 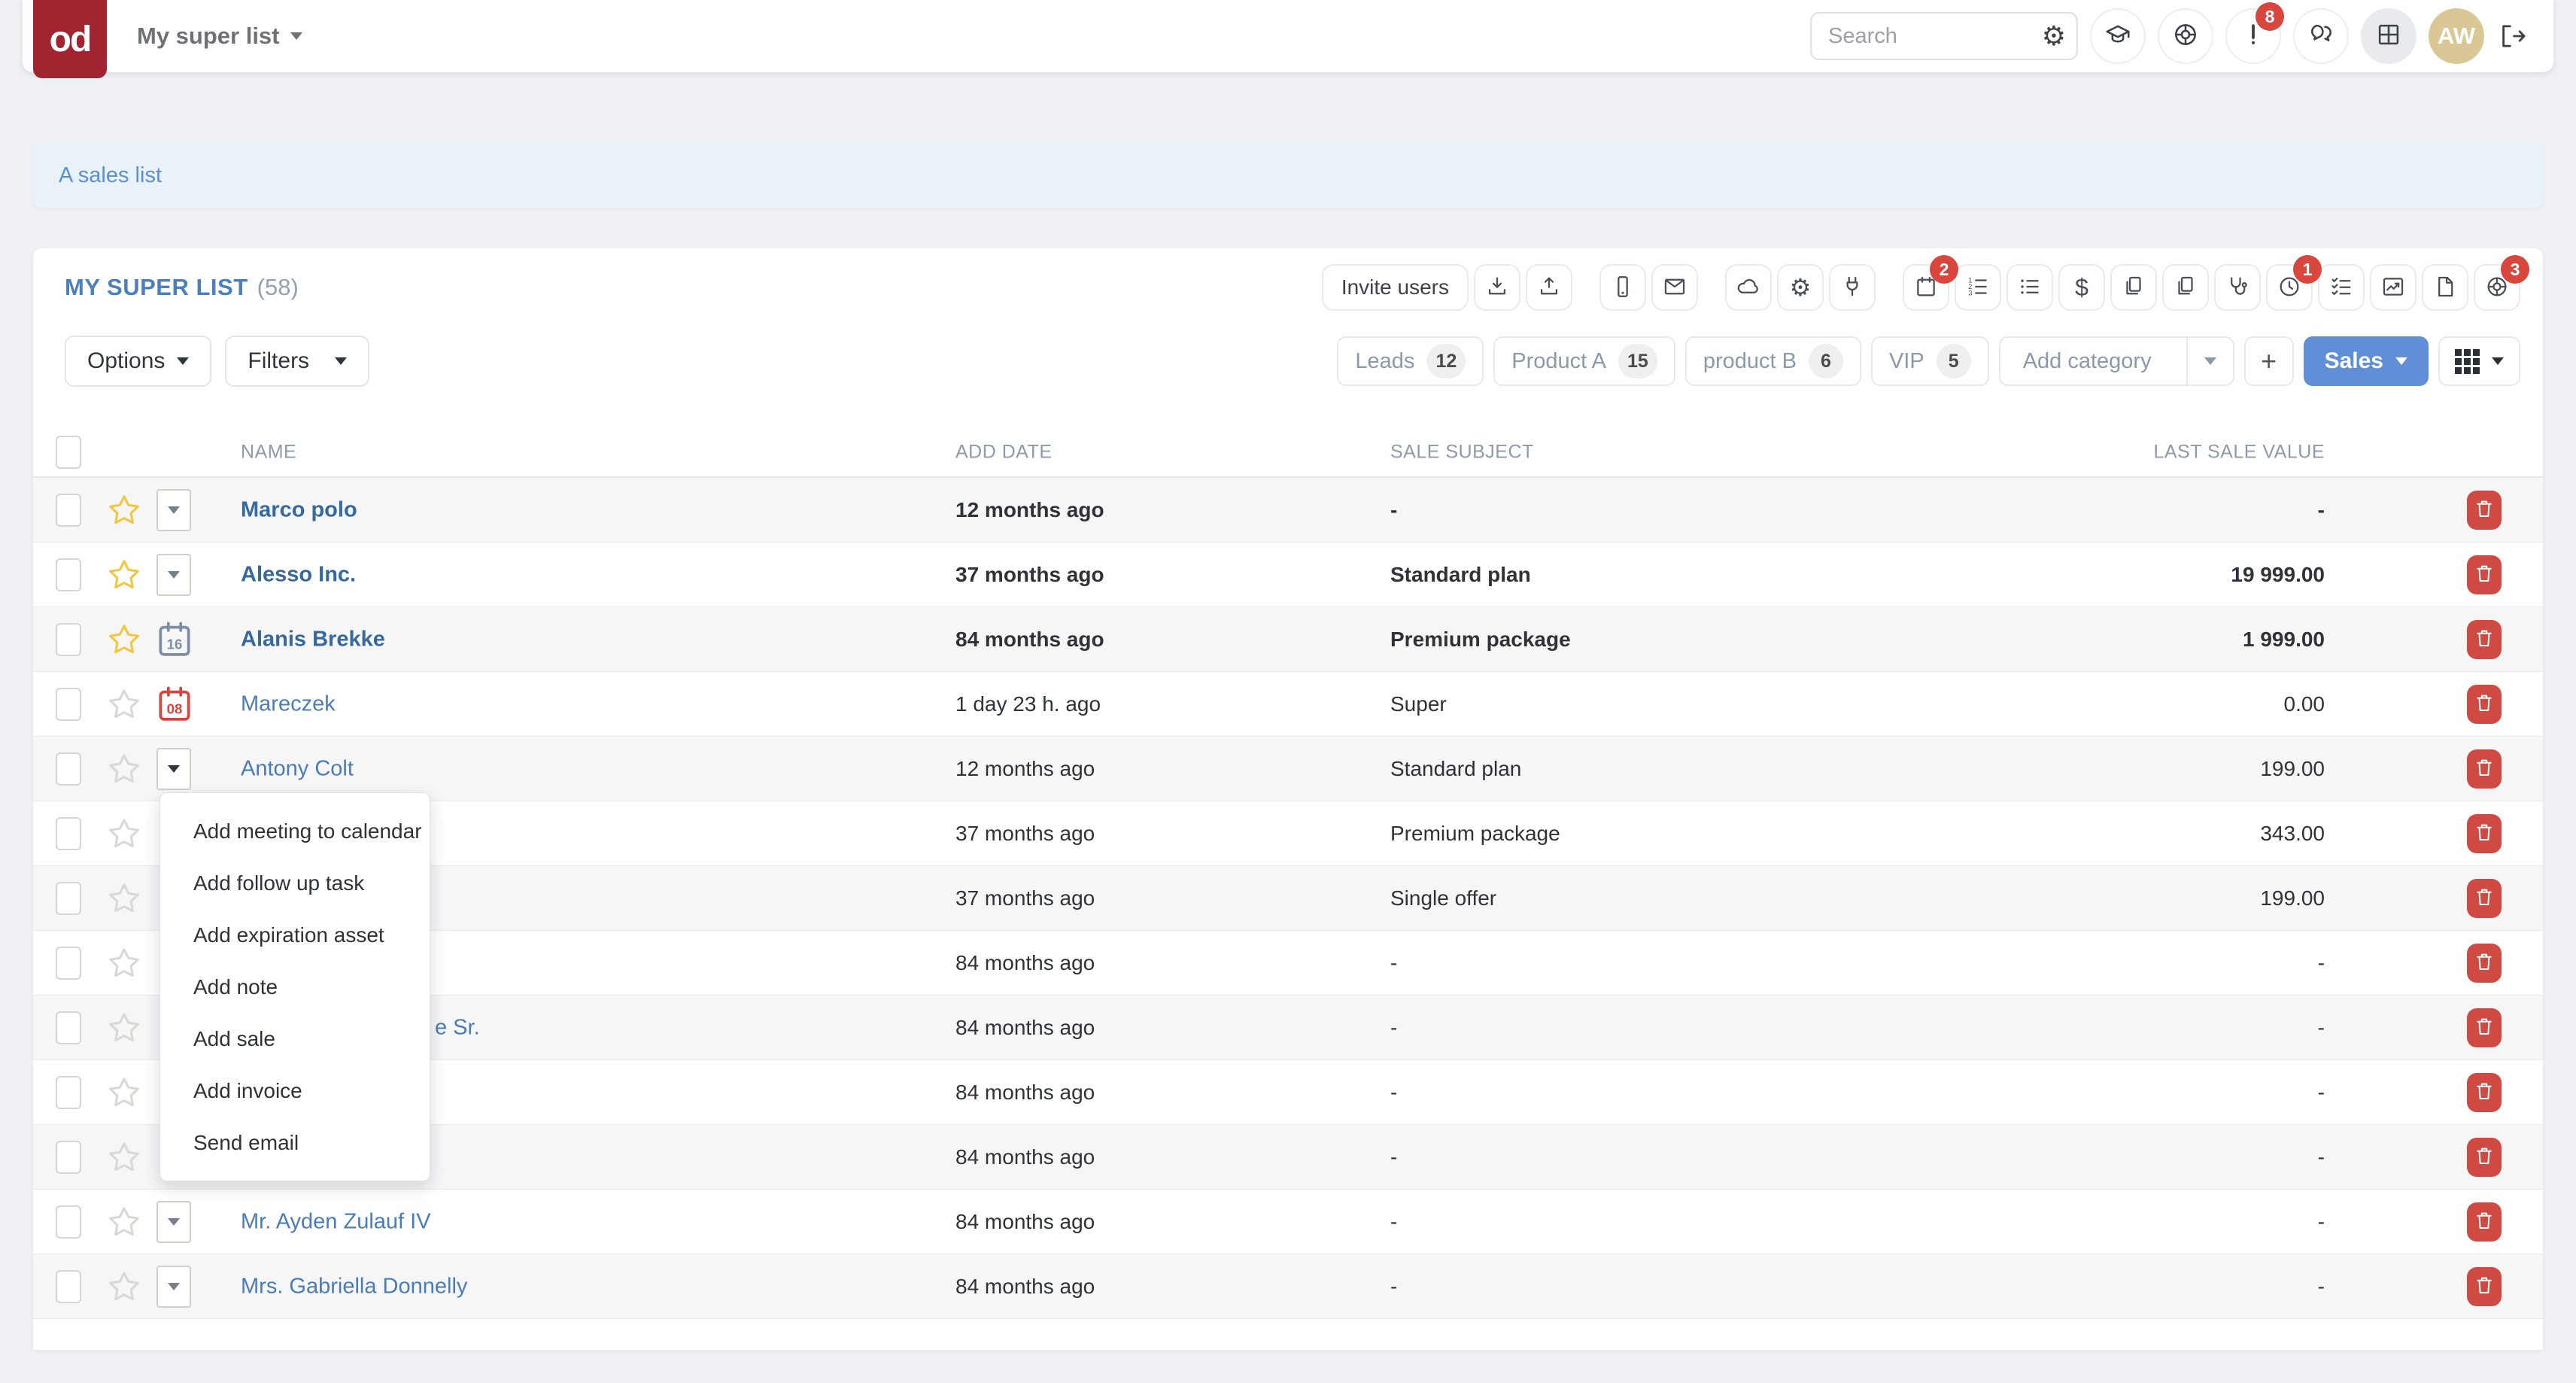 What do you see at coordinates (299, 509) in the screenshot?
I see `contact-name-link: Marco polo` at bounding box center [299, 509].